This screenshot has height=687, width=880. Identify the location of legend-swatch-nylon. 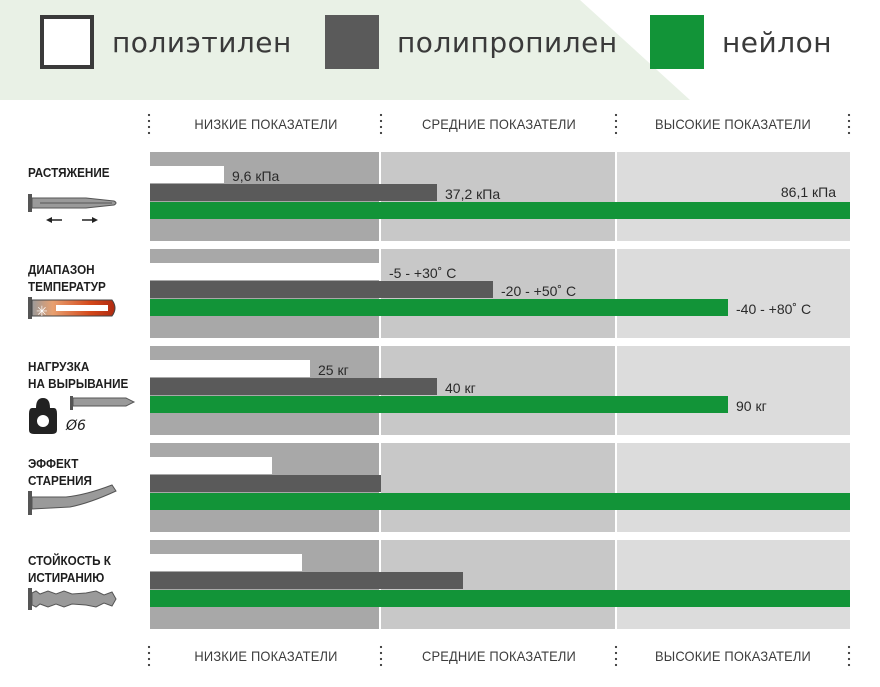
(677, 42).